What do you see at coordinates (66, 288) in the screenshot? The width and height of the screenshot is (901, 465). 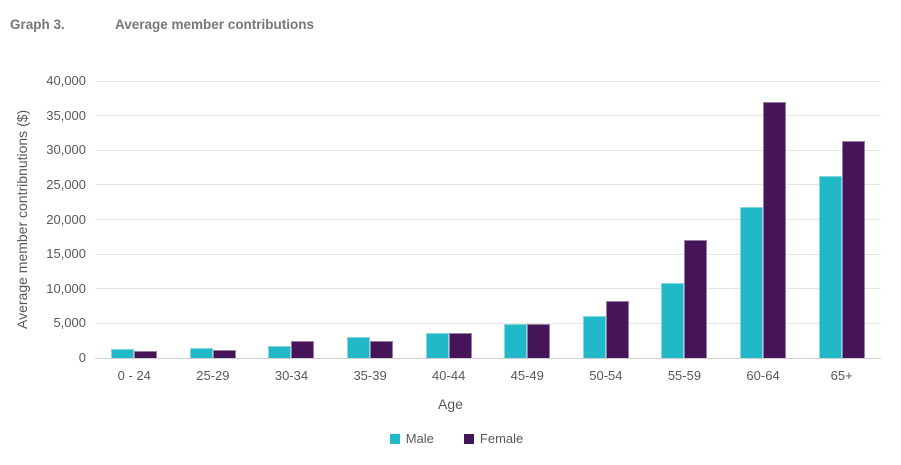 I see `y-tick-10000: 10,000` at bounding box center [66, 288].